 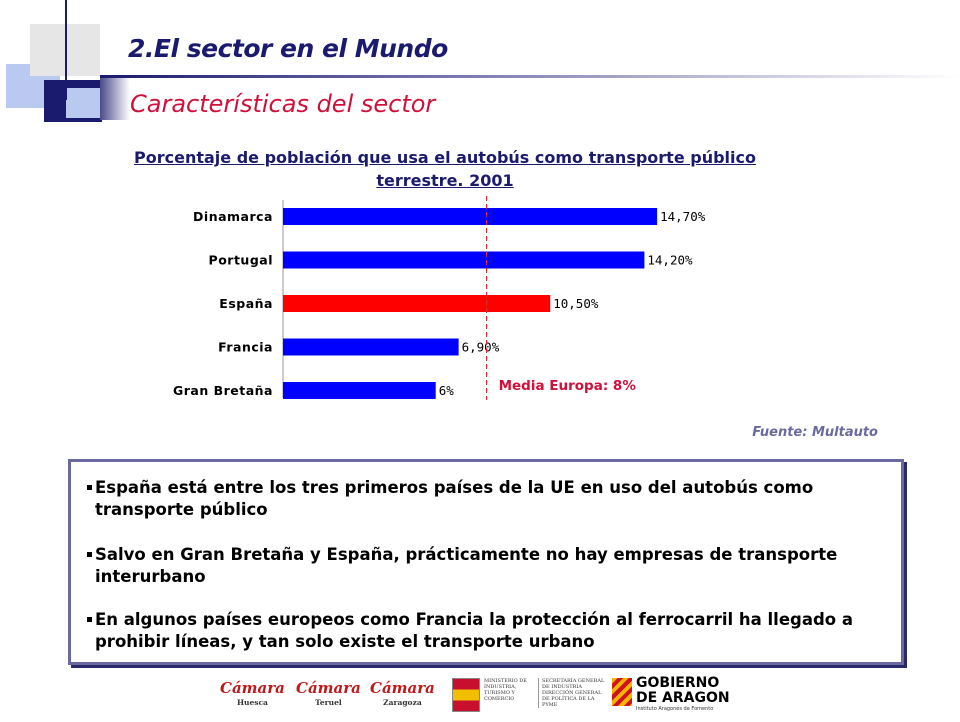 I want to click on camara-city: Zaragoza, so click(x=402, y=702).